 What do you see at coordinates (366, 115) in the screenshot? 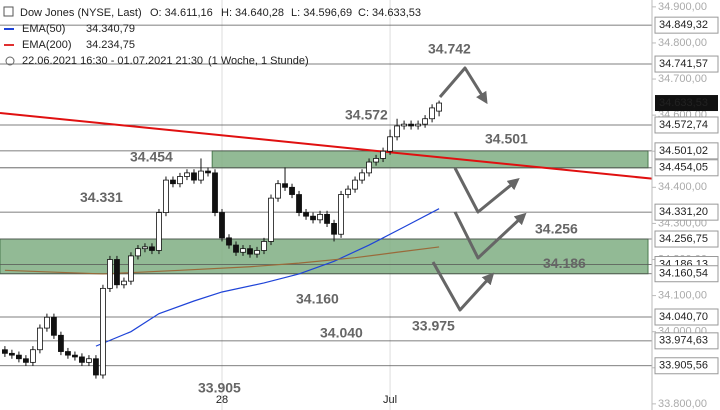
I see `level-annotation: 34.572` at bounding box center [366, 115].